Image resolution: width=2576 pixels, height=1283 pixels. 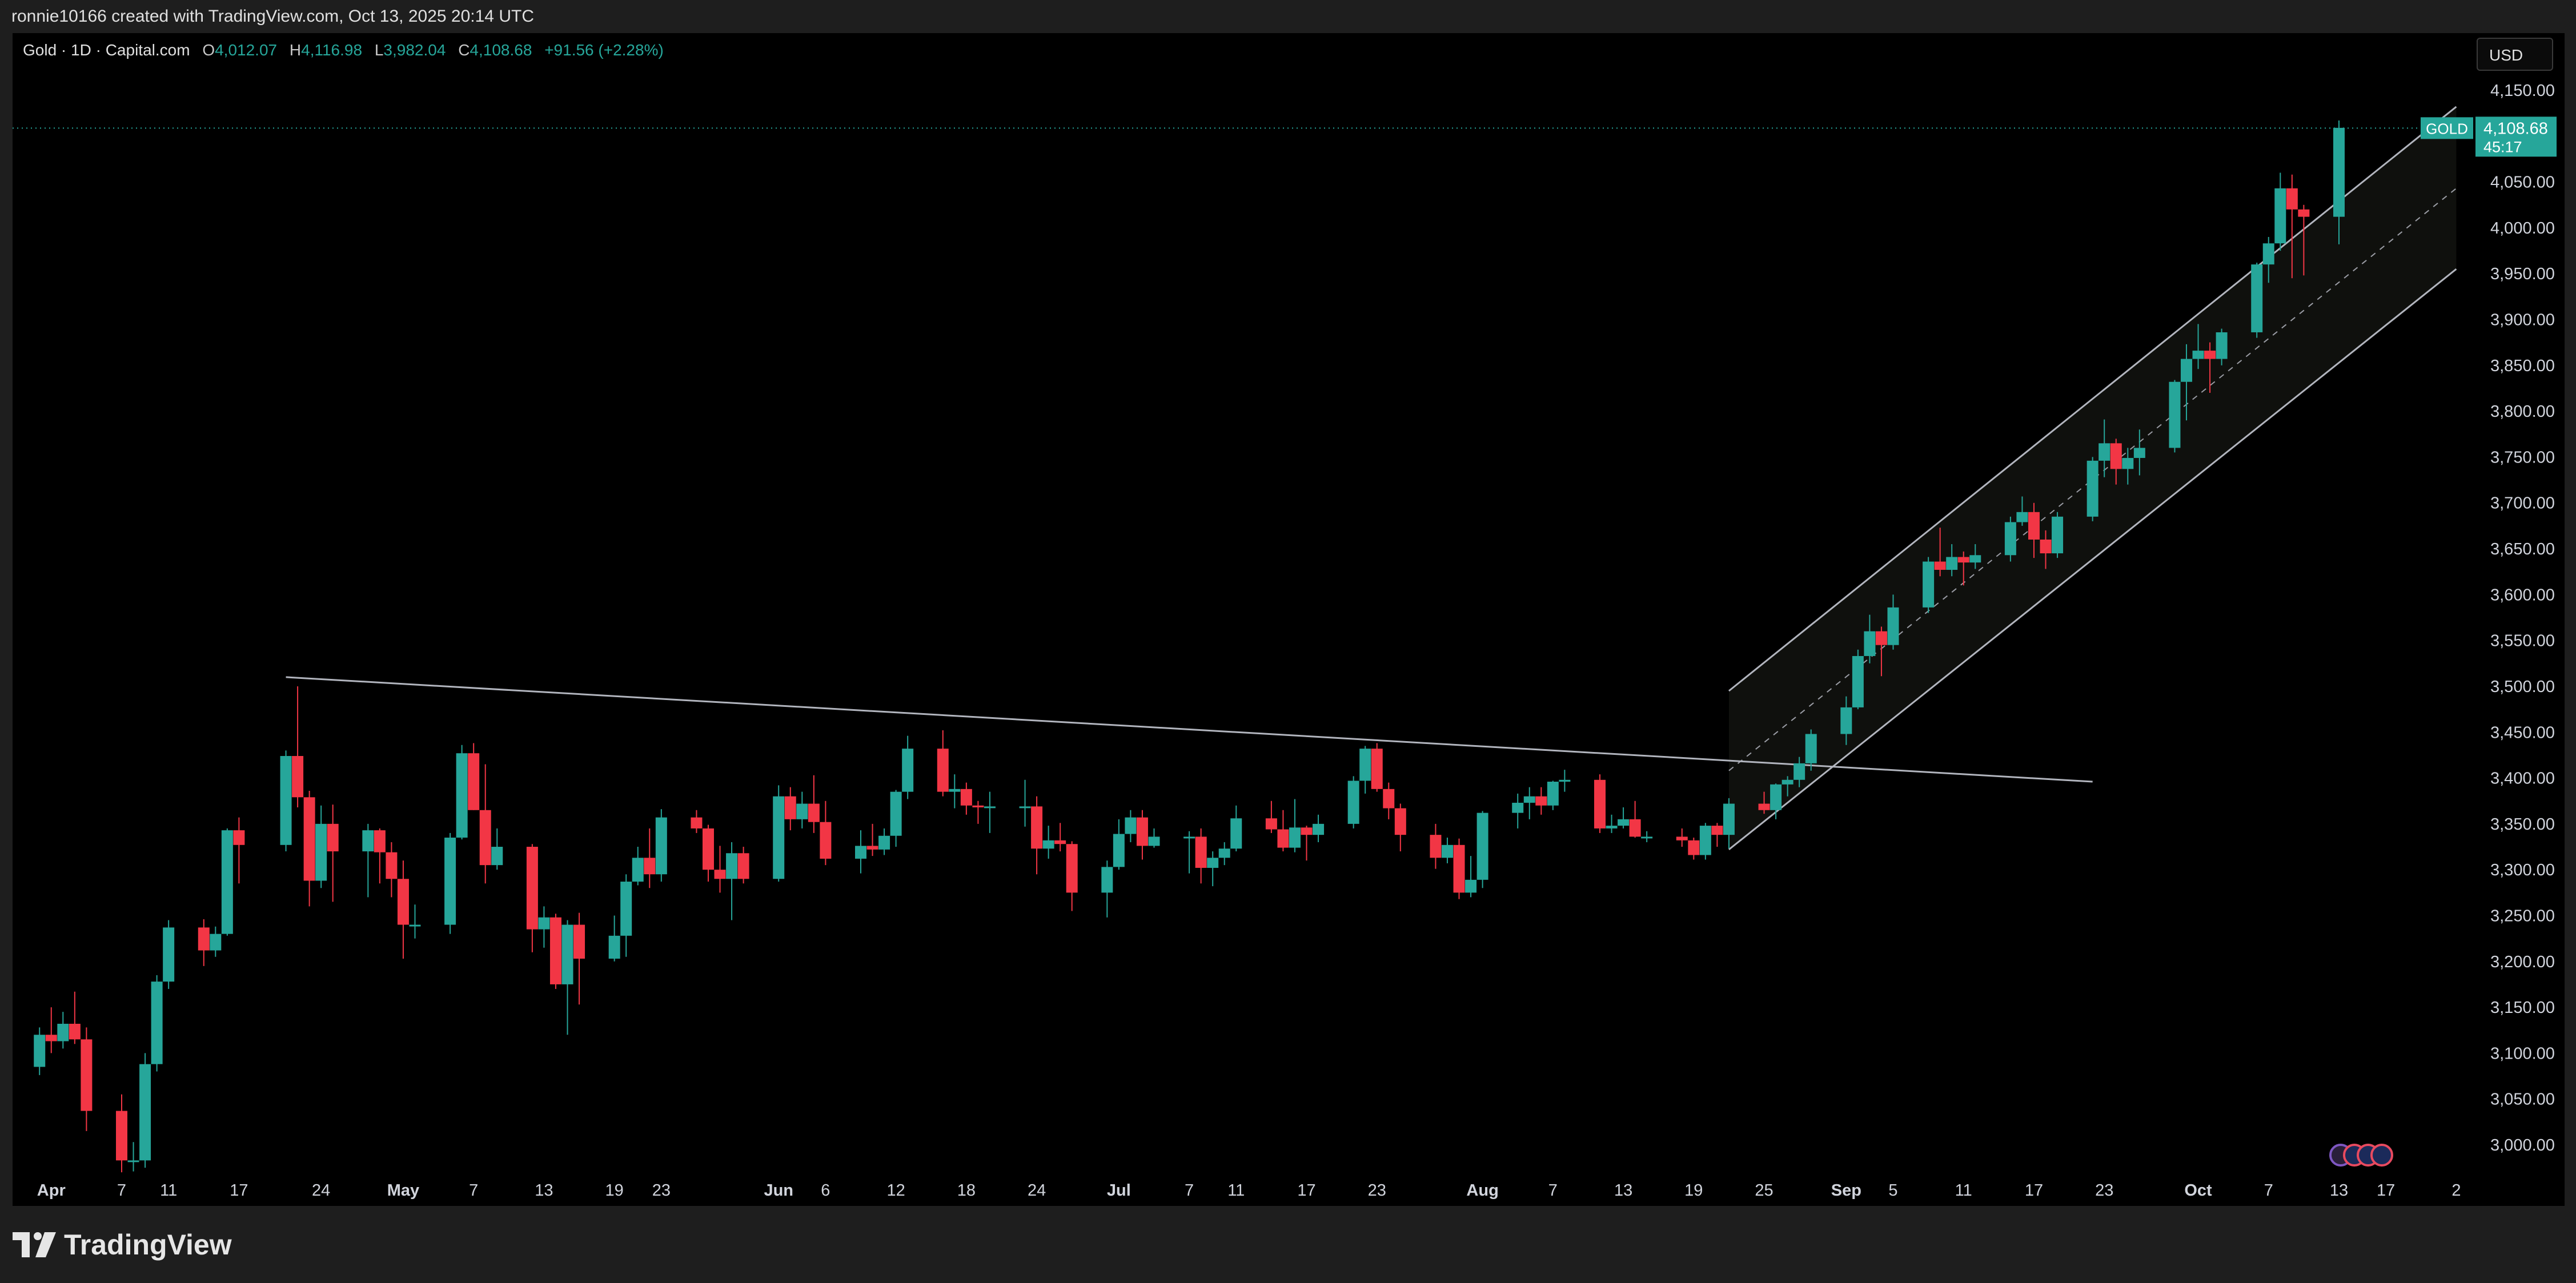 I want to click on y-tick-label: 3,050.00, so click(x=2522, y=1100).